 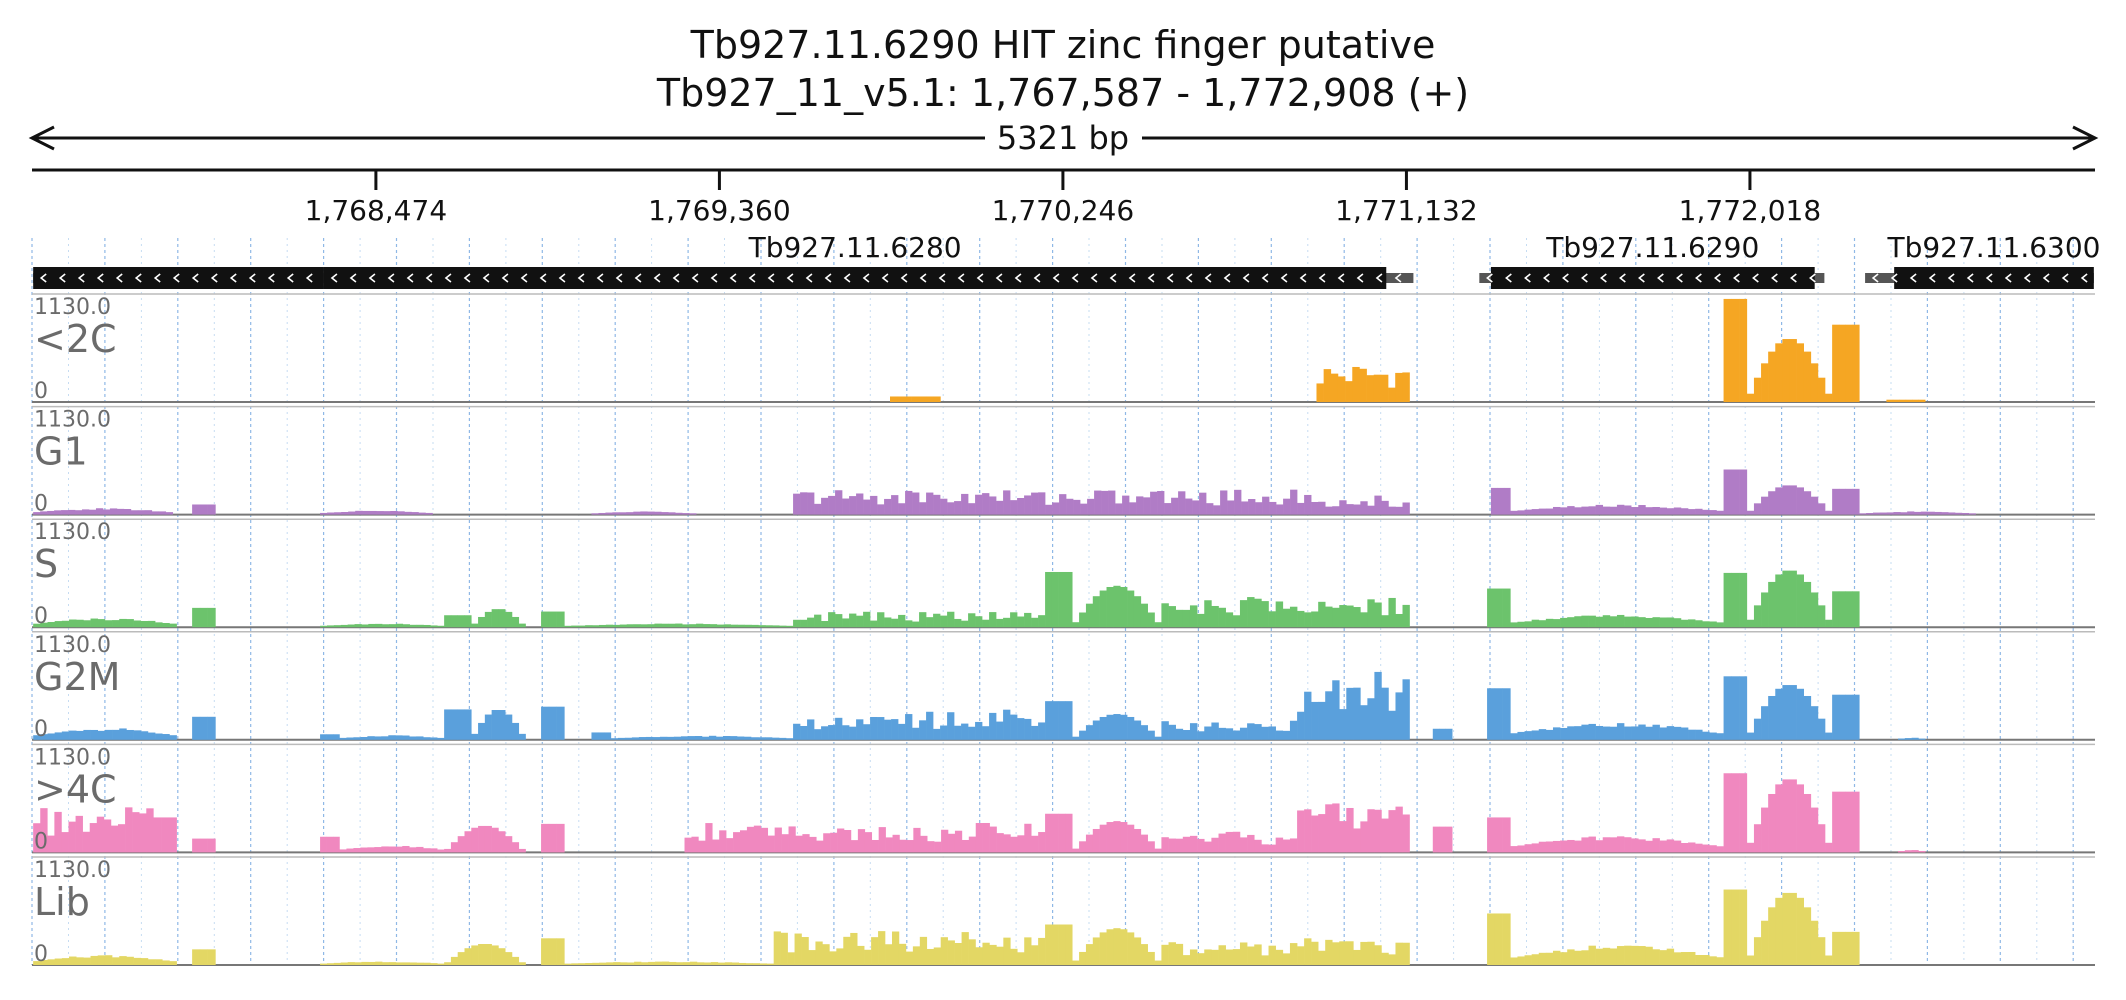 I want to click on track-max-label: 1130.0, so click(x=72, y=420).